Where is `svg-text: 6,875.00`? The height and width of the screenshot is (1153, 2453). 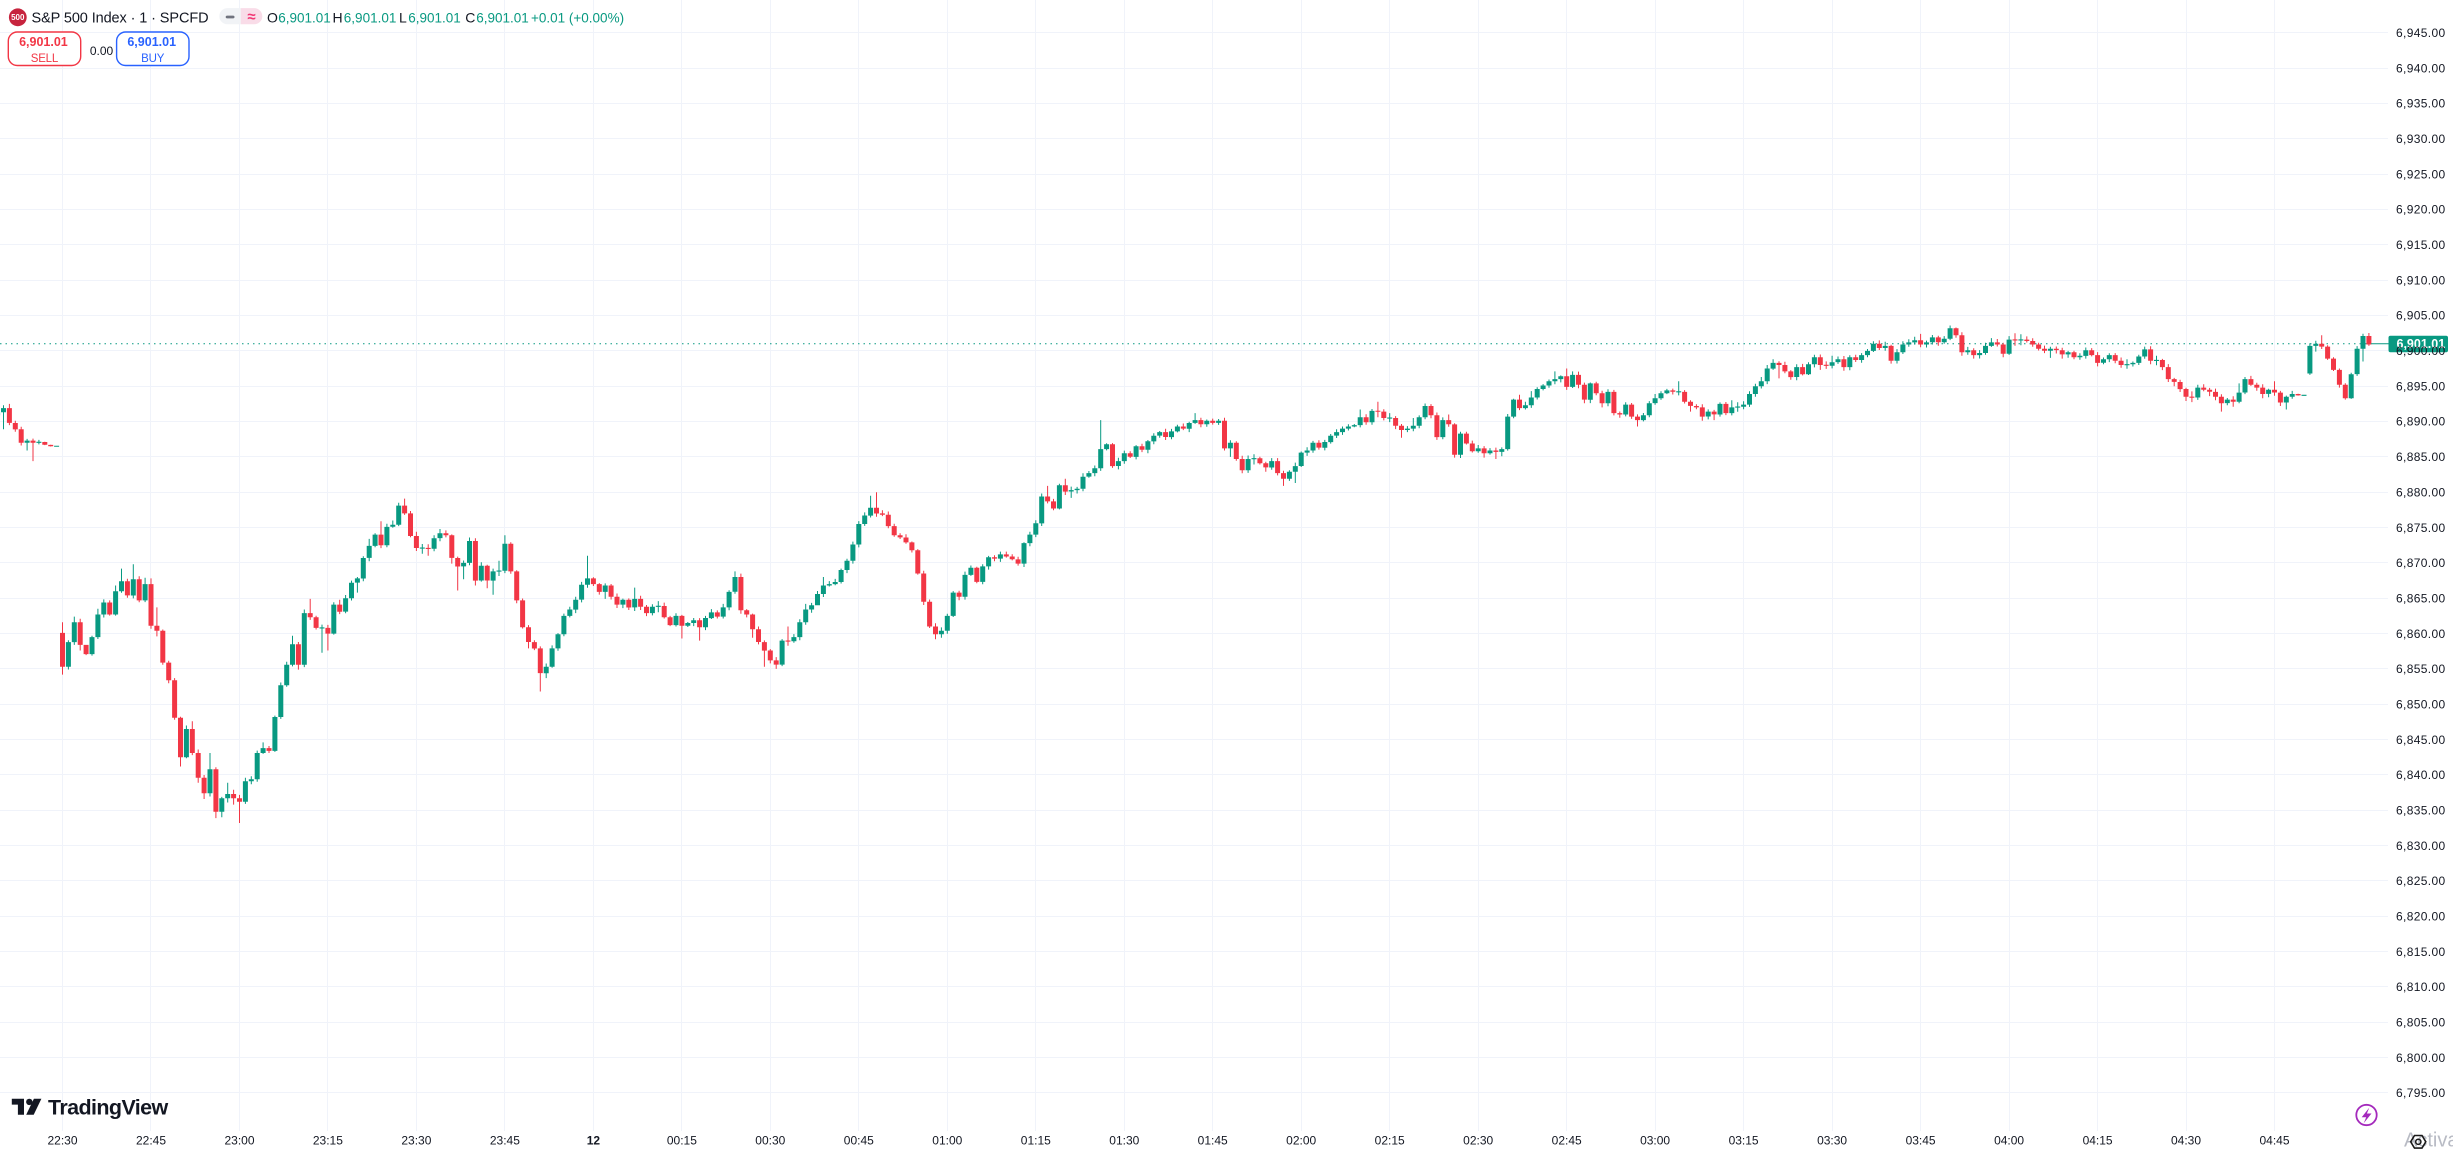
svg-text: 6,875.00 is located at coordinates (2421, 528).